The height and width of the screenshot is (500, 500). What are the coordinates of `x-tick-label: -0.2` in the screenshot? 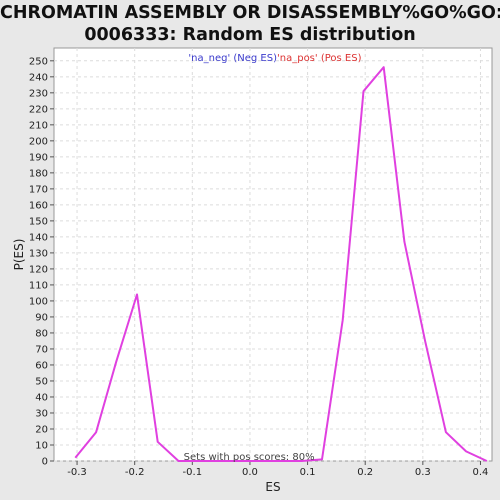 It's located at (135, 472).